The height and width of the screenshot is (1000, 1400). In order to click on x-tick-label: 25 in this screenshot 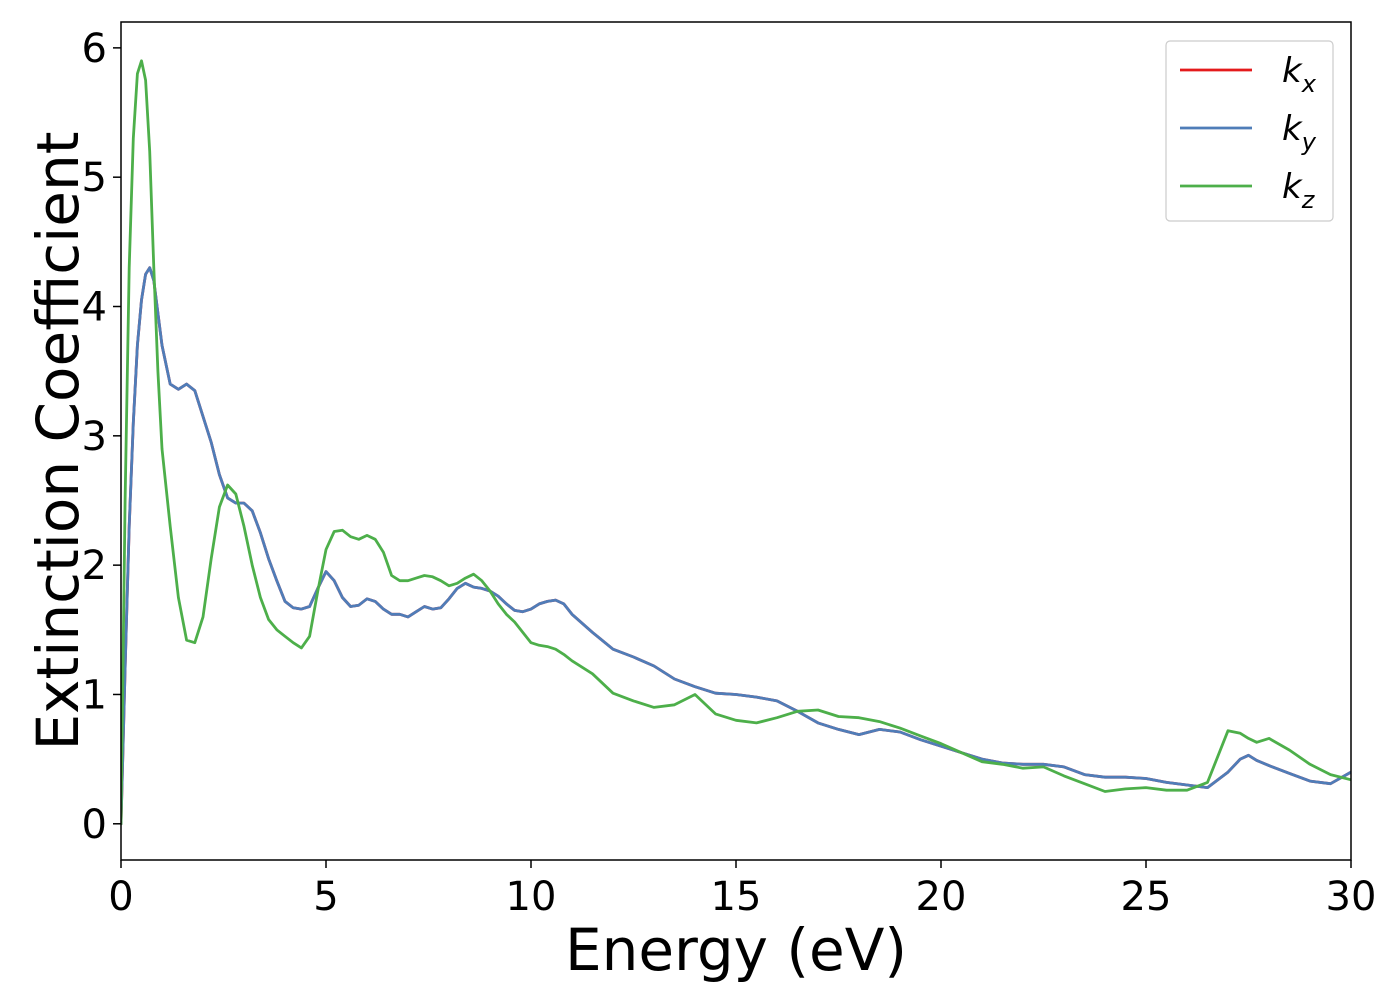, I will do `click(1146, 897)`.